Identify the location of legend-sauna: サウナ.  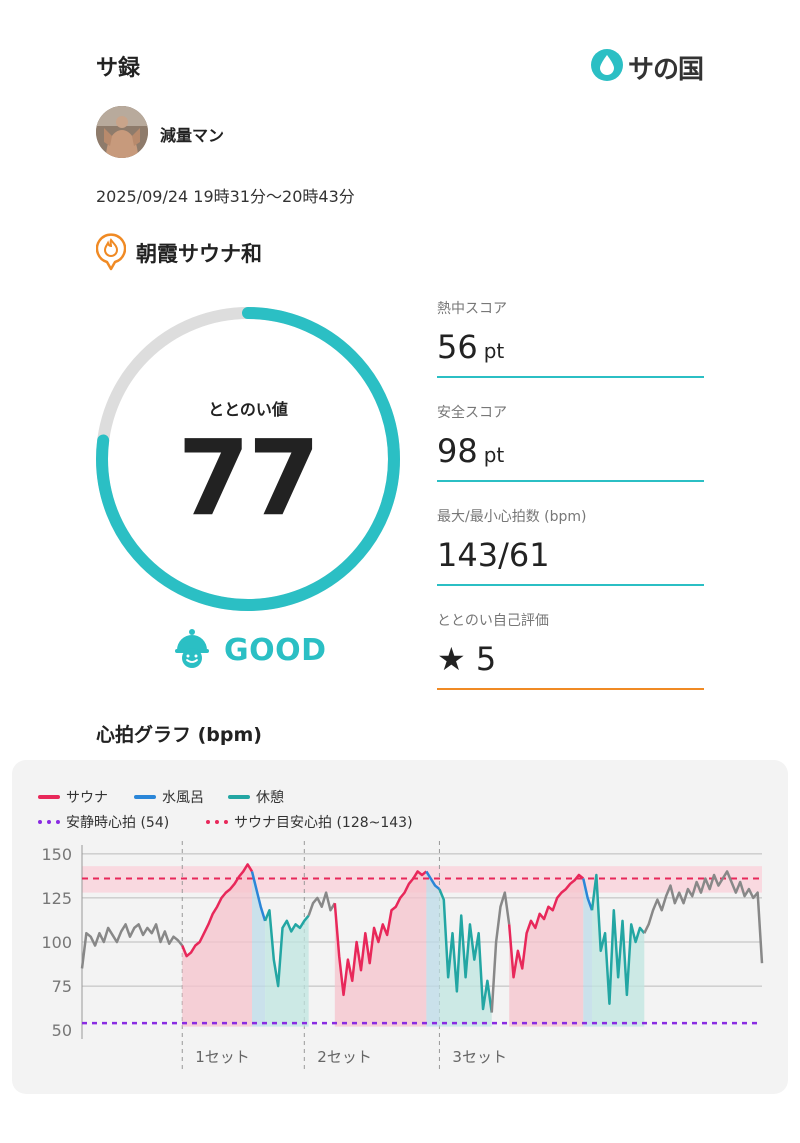
(73, 797).